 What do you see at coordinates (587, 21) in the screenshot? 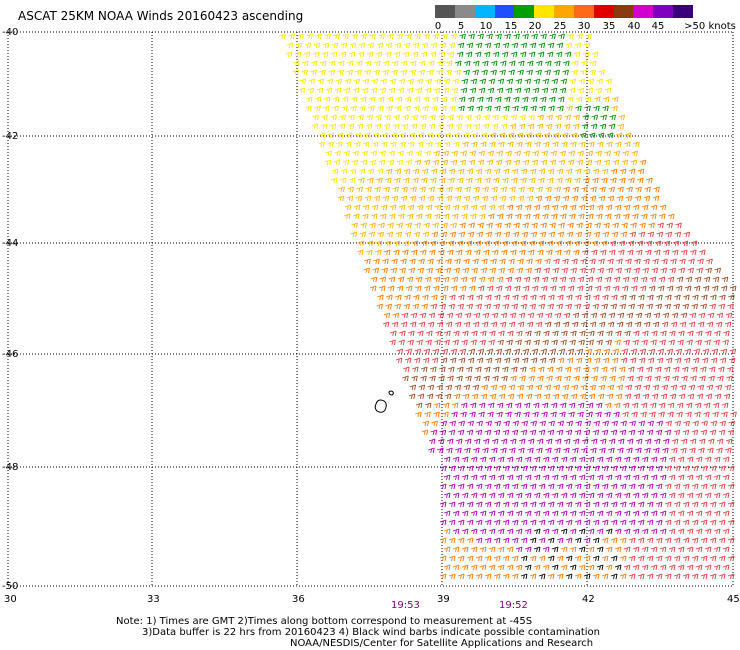
I see `wind-speed-color-scale: 0 5 10 15 20 25 30 35 40 45 >50 knots` at bounding box center [587, 21].